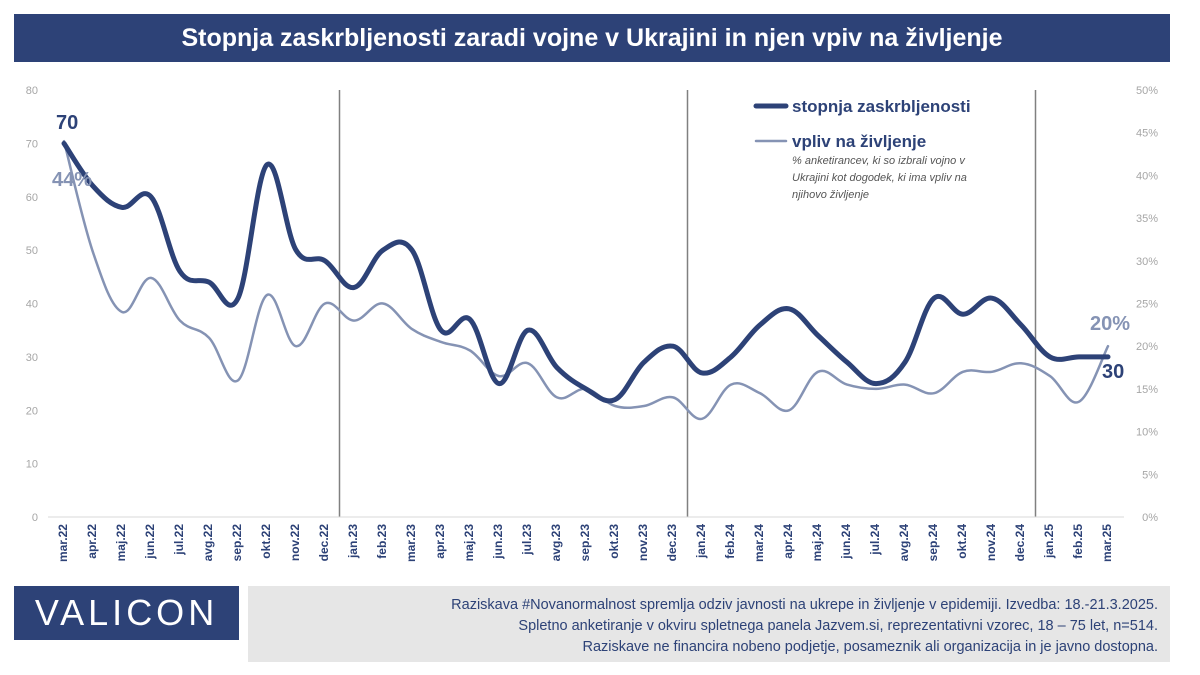 This screenshot has width=1200, height=675. What do you see at coordinates (881, 106) in the screenshot?
I see `legend-label-series-1: stopnja zaskrbljenosti` at bounding box center [881, 106].